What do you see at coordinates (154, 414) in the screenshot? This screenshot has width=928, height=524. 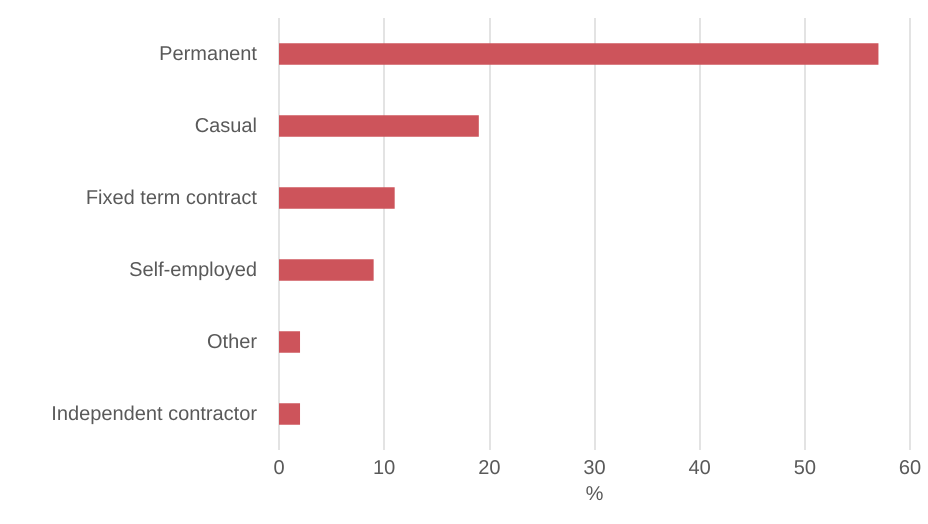 I see `y-tick-label: Independent contractor` at bounding box center [154, 414].